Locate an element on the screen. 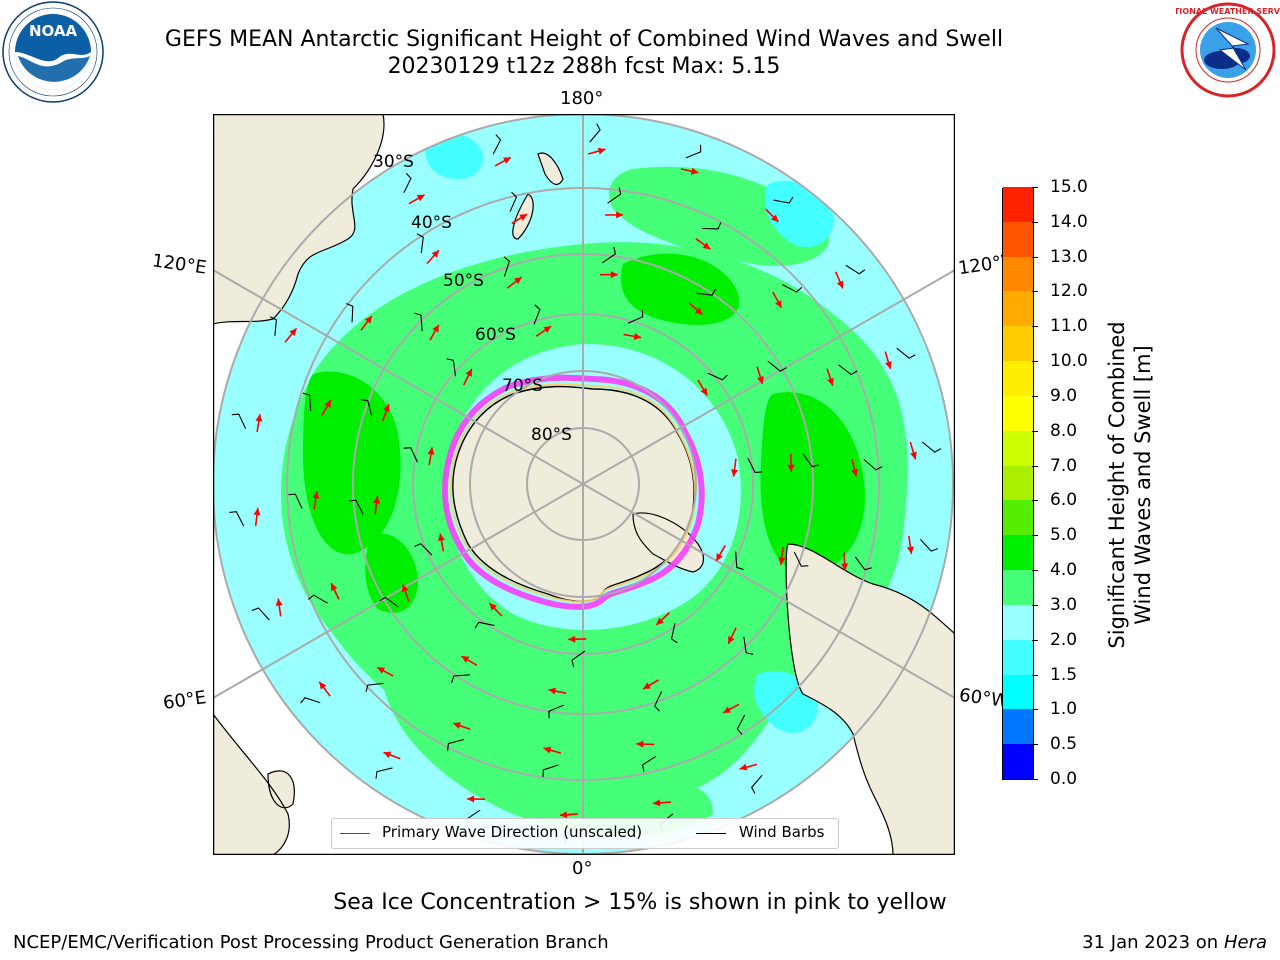 This screenshot has height=960, width=1280. legend-wave-label: Primary Wave Direction (unscaled) is located at coordinates (512, 832).